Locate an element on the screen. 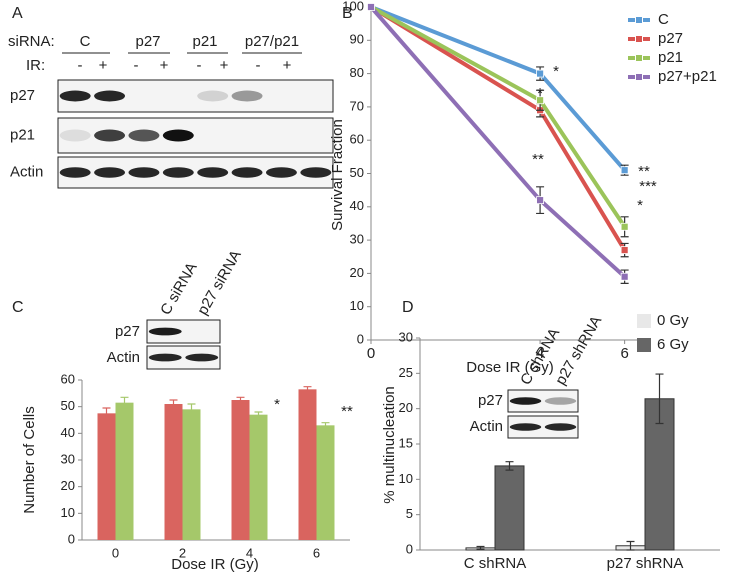  ir-label: IR: is located at coordinates (35, 65).